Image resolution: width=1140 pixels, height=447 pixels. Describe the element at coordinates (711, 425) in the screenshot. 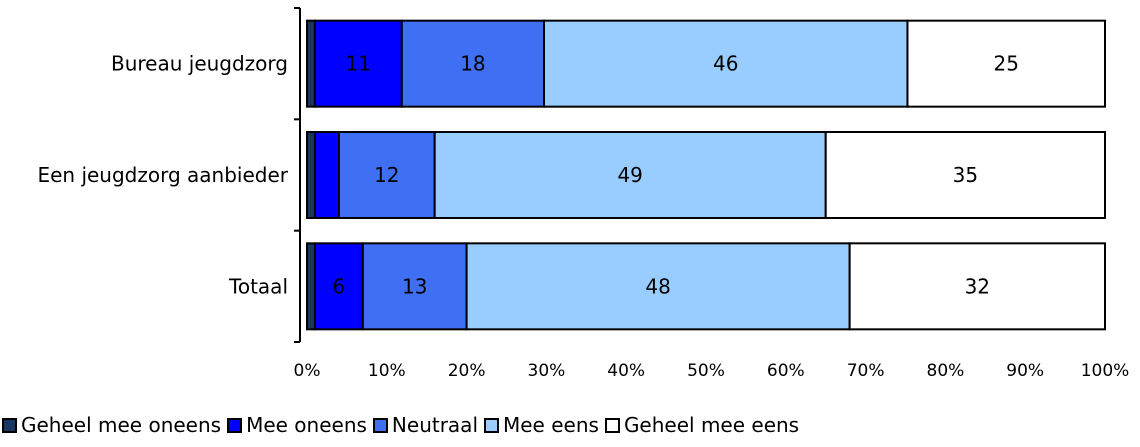

I see `legend-label: Geheel mee eens` at that location.